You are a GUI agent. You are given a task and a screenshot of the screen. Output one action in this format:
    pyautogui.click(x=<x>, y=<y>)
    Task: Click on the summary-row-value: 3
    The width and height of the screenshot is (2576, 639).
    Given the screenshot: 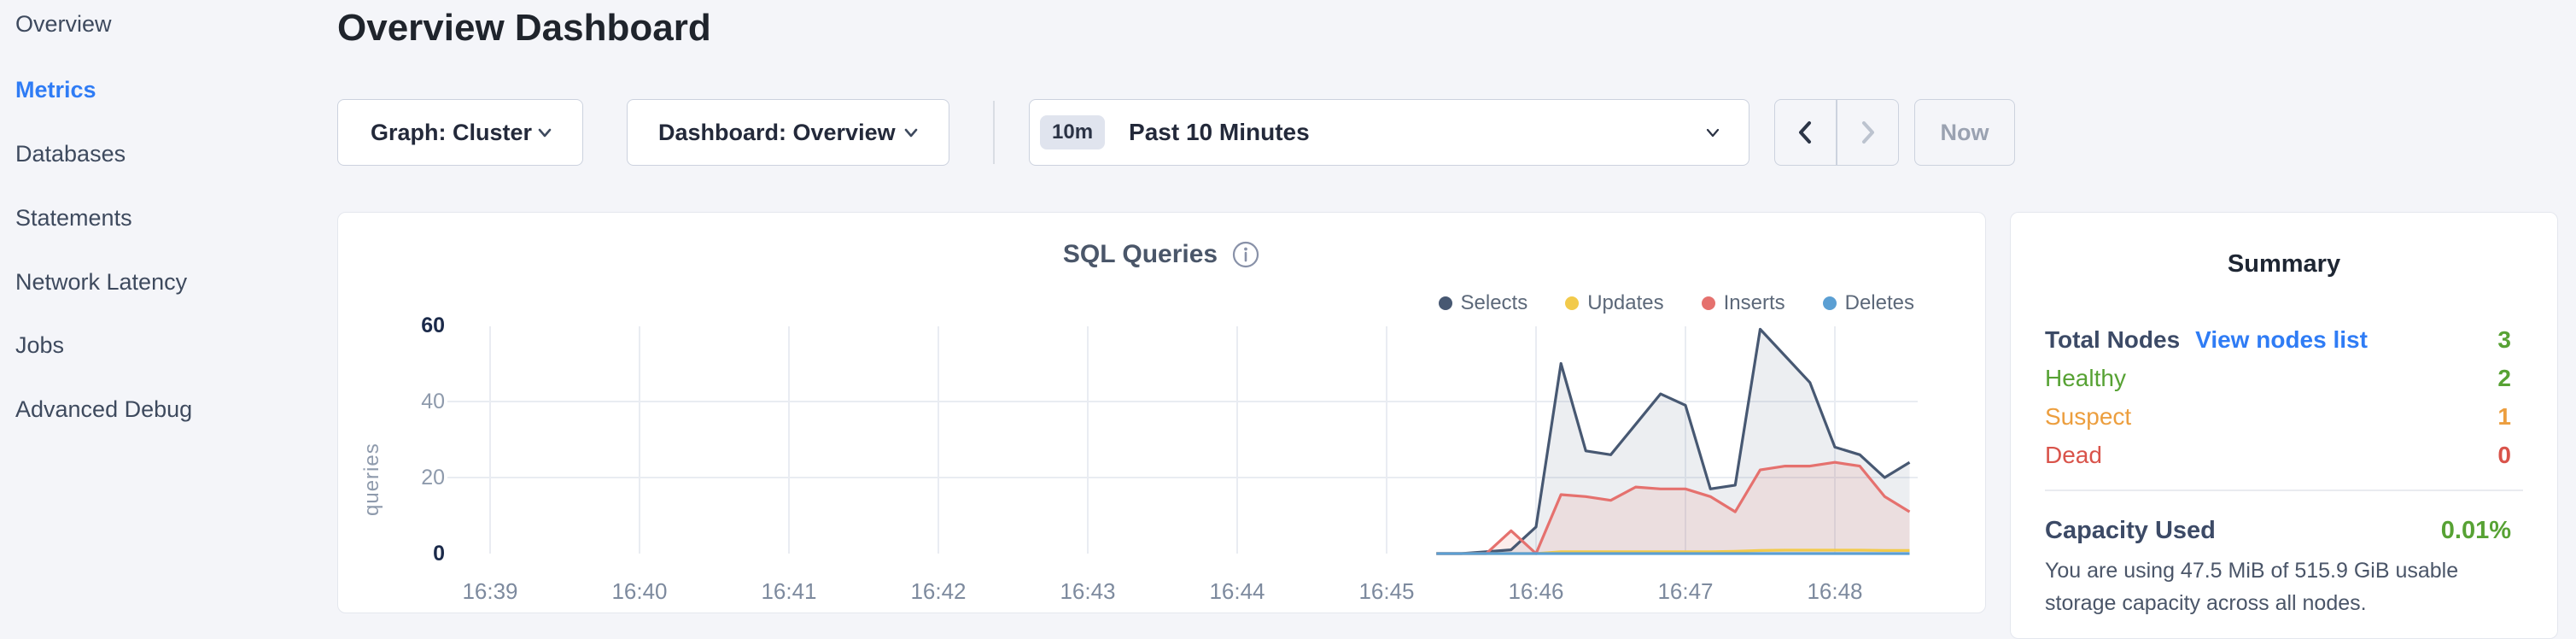 What is the action you would take?
    pyautogui.click(x=2504, y=339)
    